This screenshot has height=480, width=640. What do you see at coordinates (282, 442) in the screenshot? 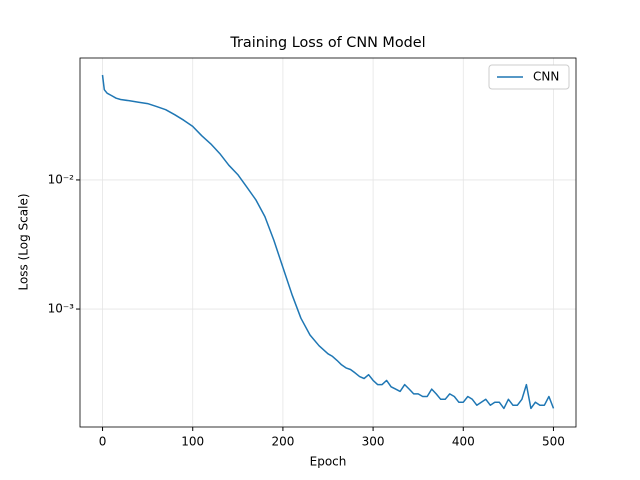
I see `x-tick-label: 200` at bounding box center [282, 442].